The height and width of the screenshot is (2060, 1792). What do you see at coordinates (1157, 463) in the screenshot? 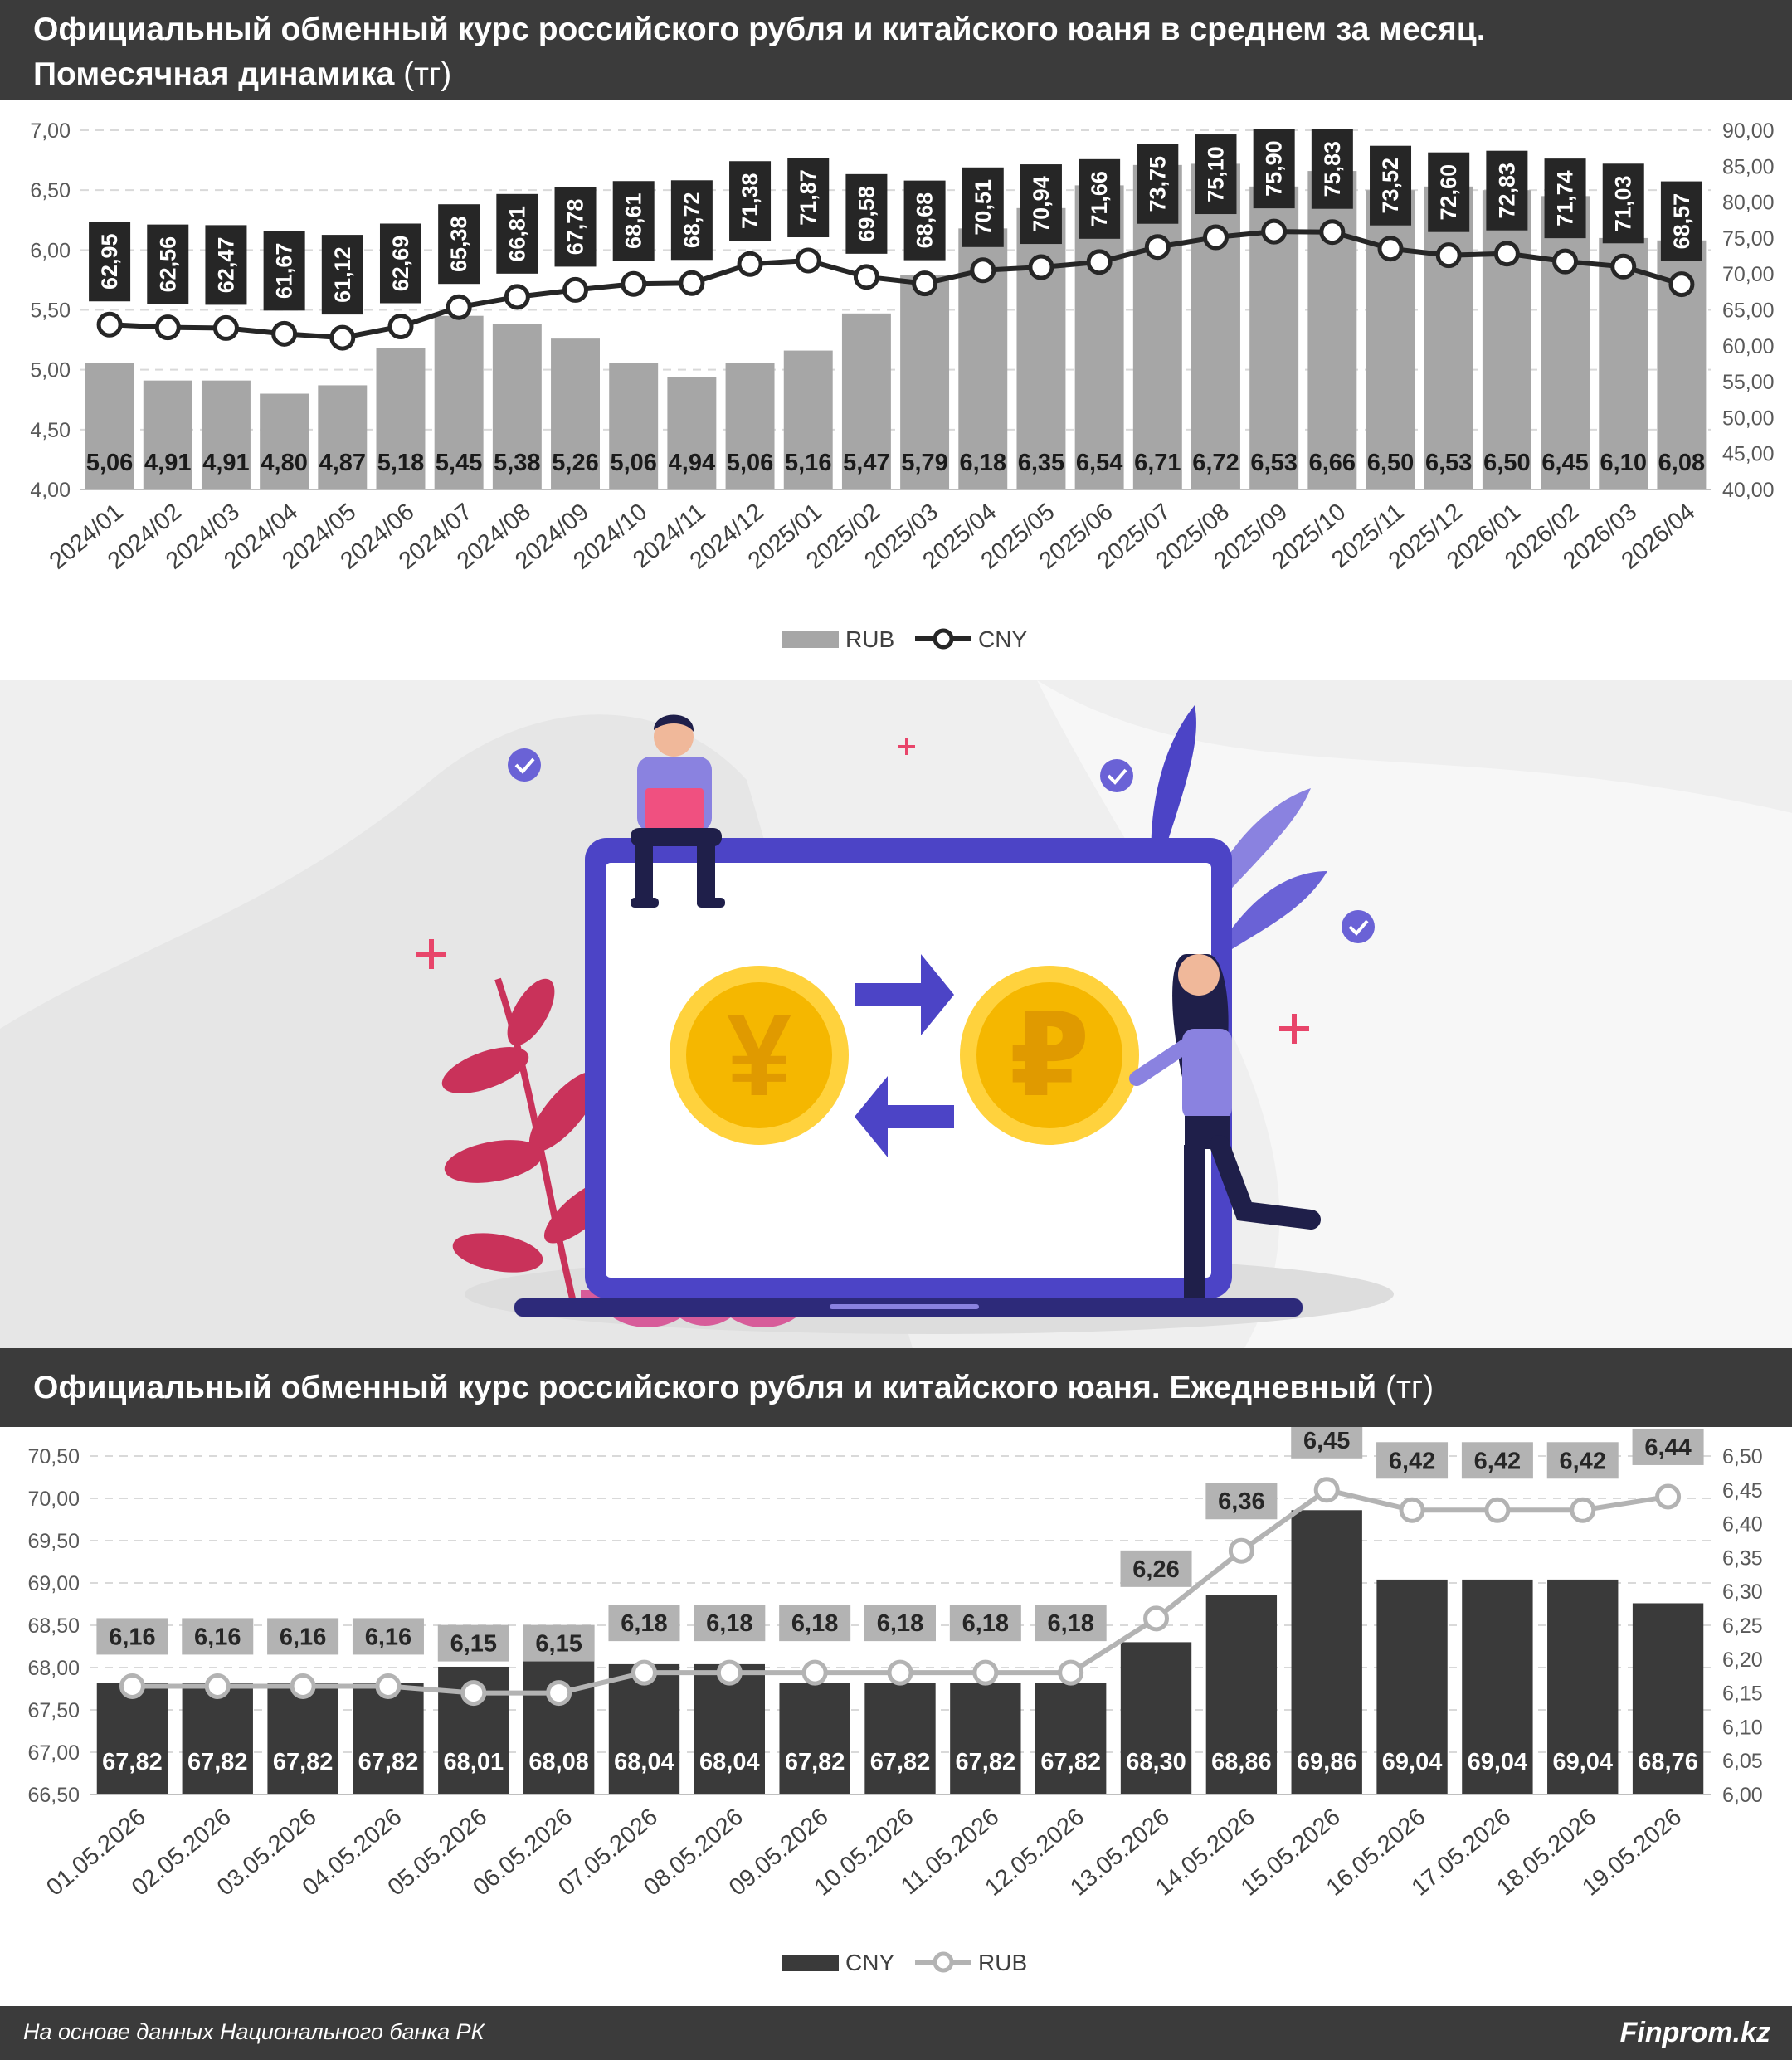
I see `bar-value-label: 6,71` at bounding box center [1157, 463].